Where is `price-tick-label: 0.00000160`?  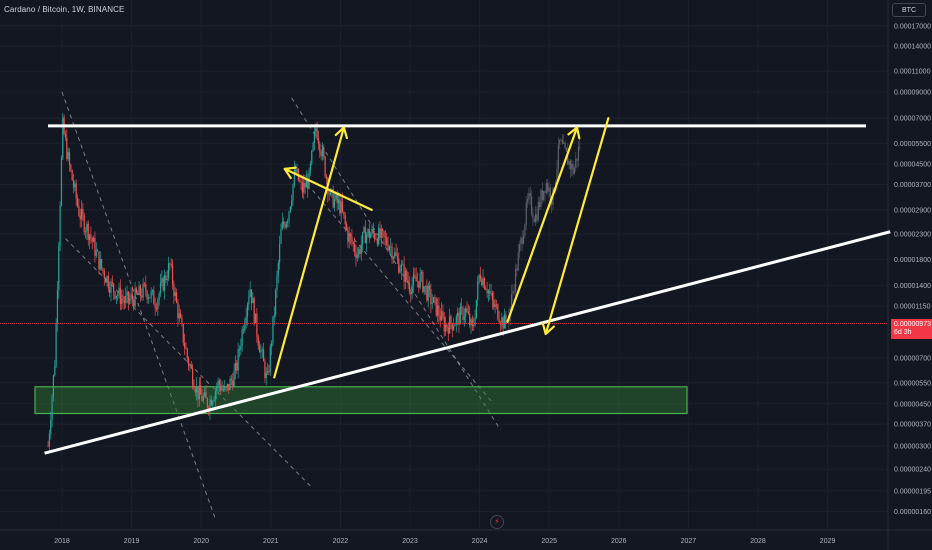 price-tick-label: 0.00000160 is located at coordinates (912, 512).